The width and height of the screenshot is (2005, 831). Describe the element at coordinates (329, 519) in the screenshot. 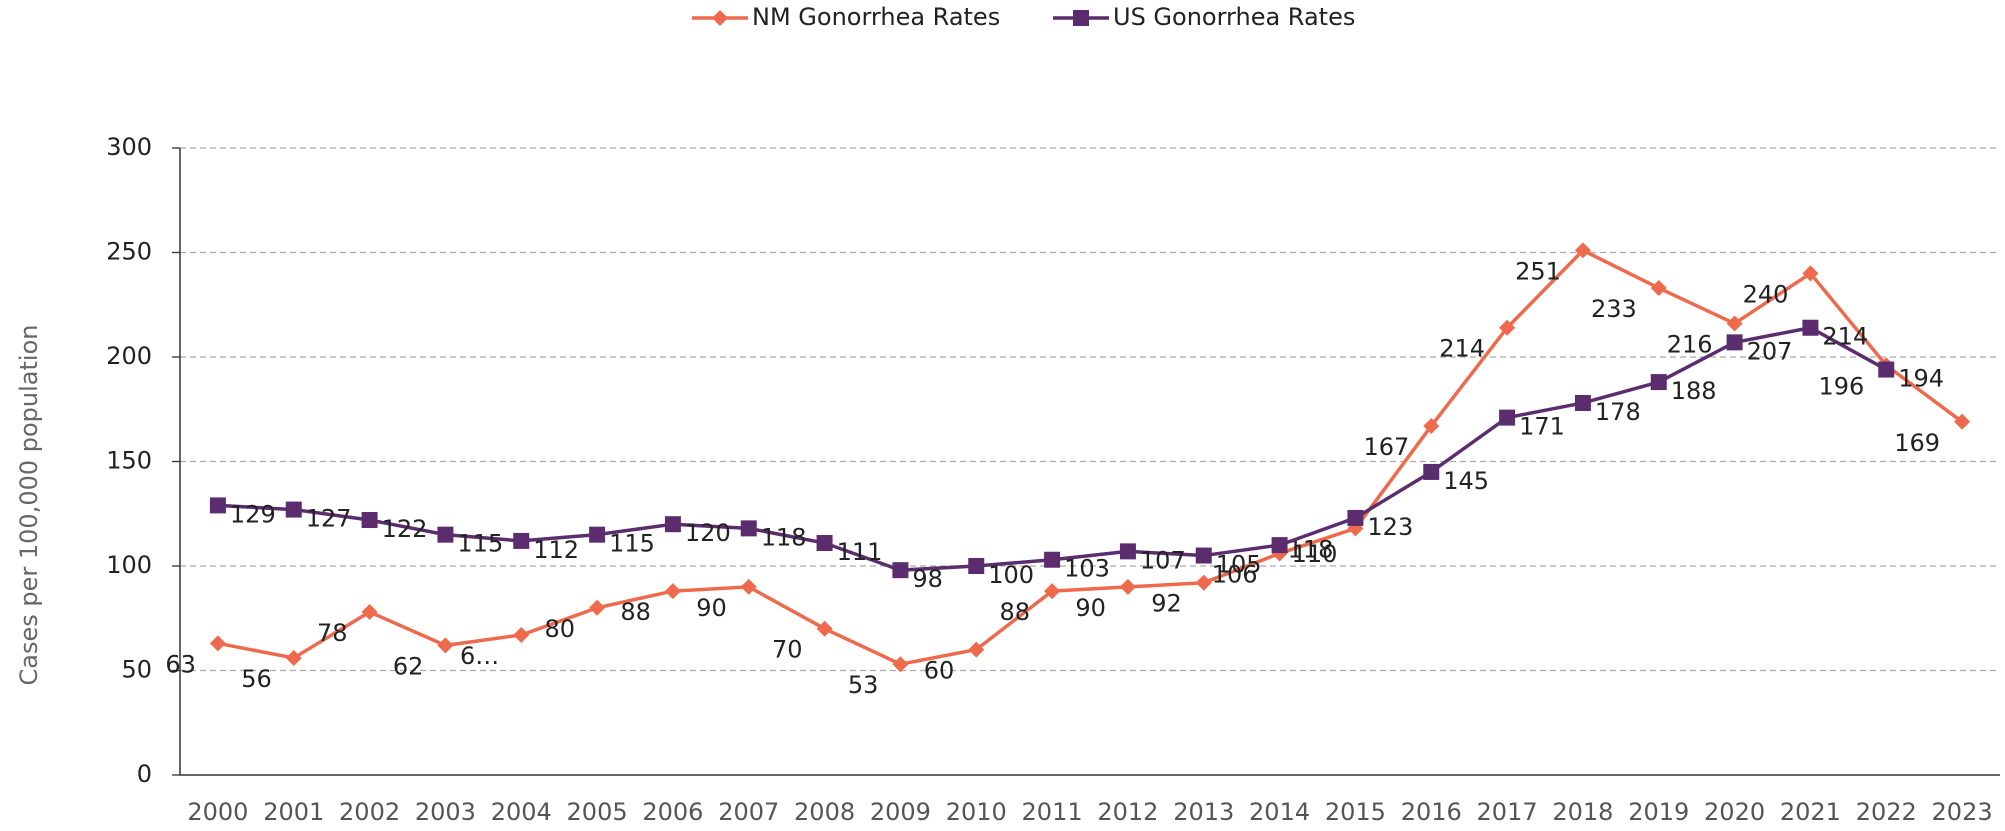

I see `data-label: 127` at that location.